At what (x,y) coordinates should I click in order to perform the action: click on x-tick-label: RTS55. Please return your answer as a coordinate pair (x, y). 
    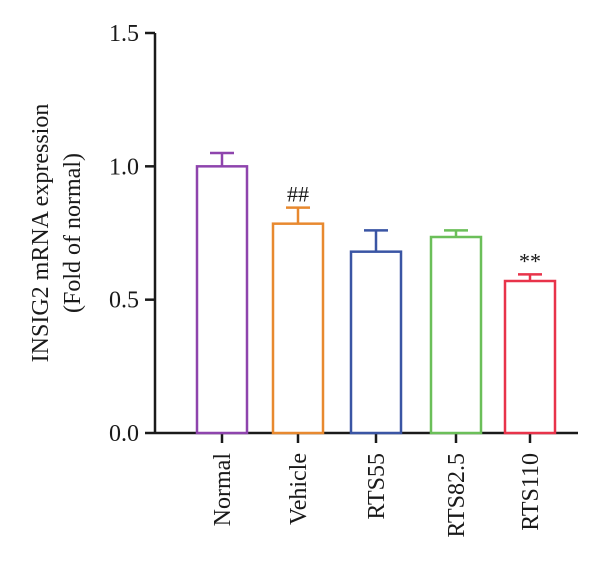
    Looking at the image, I should click on (377, 486).